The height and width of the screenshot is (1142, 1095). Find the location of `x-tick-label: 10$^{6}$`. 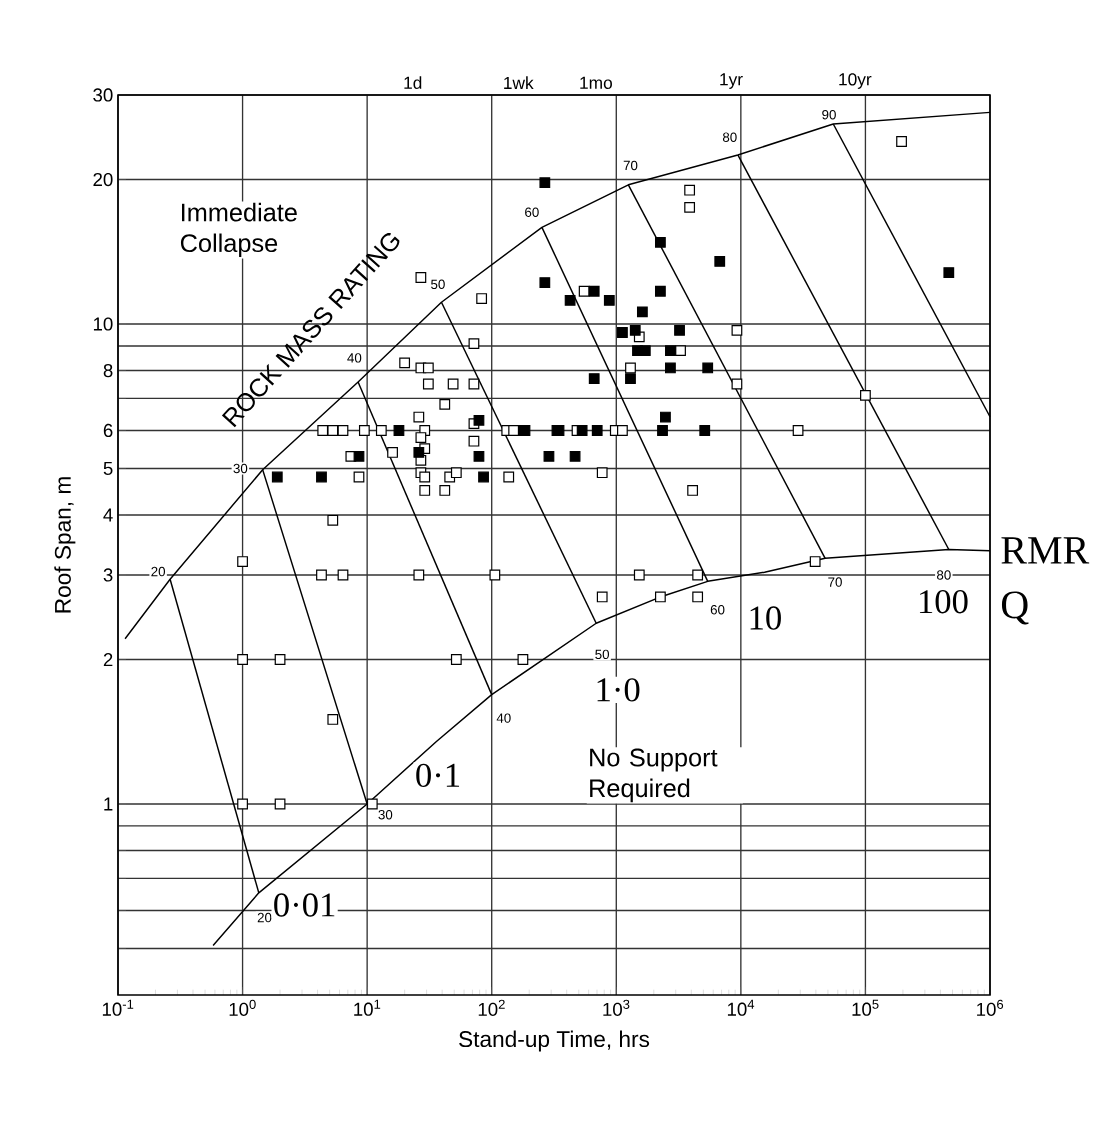

x-tick-label: 10$^{6}$ is located at coordinates (990, 1007).